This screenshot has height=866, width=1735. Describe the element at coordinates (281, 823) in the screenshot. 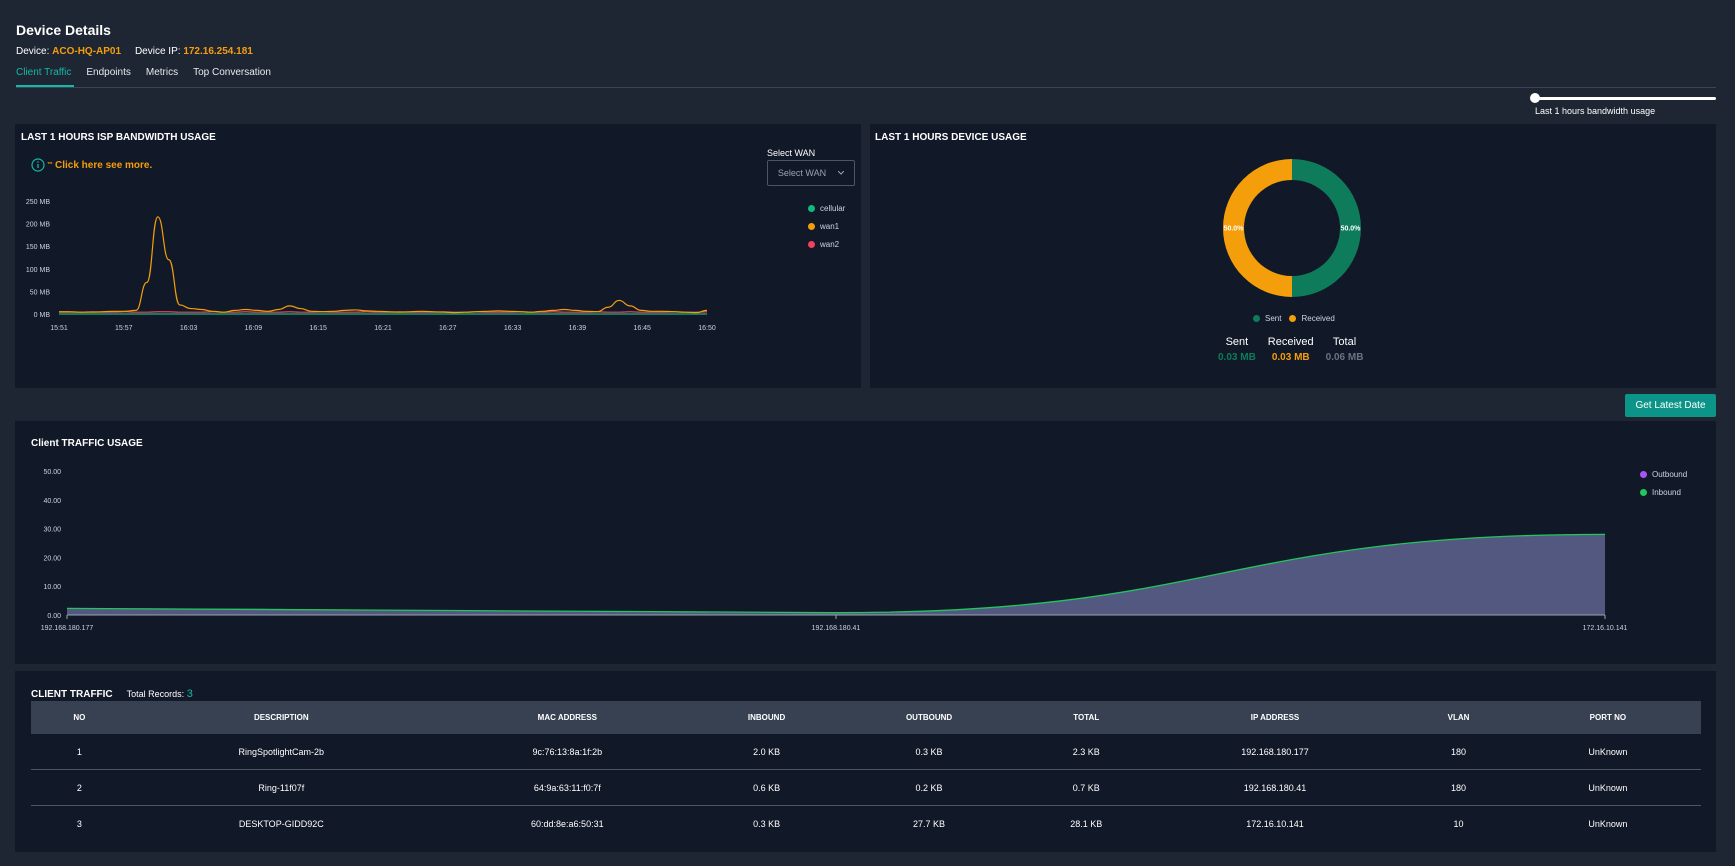

I see `cell-description: DESKTOP-GIDD92C` at that location.